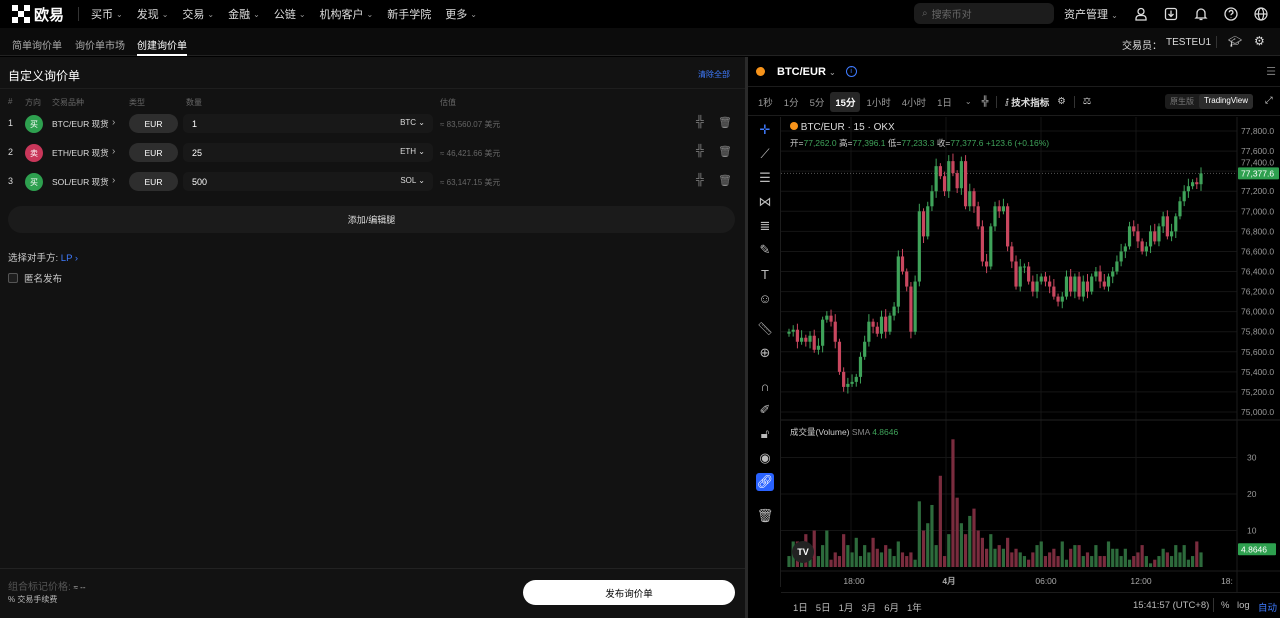 The image size is (1280, 618). What do you see at coordinates (38, 14) in the screenshot?
I see `logo: 欧易` at bounding box center [38, 14].